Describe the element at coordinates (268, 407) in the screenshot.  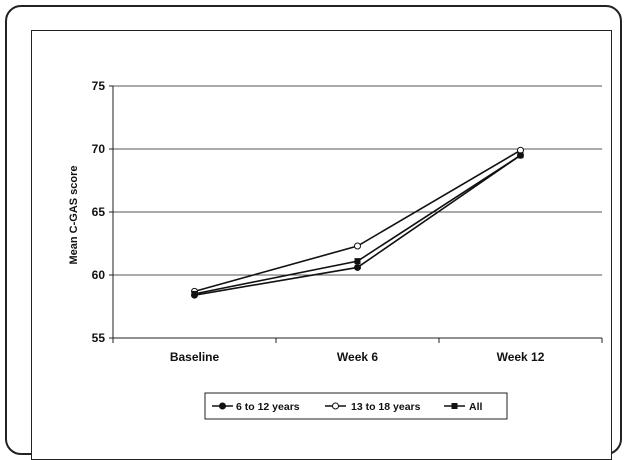
I see `legend-label: 6 to 12 years` at that location.